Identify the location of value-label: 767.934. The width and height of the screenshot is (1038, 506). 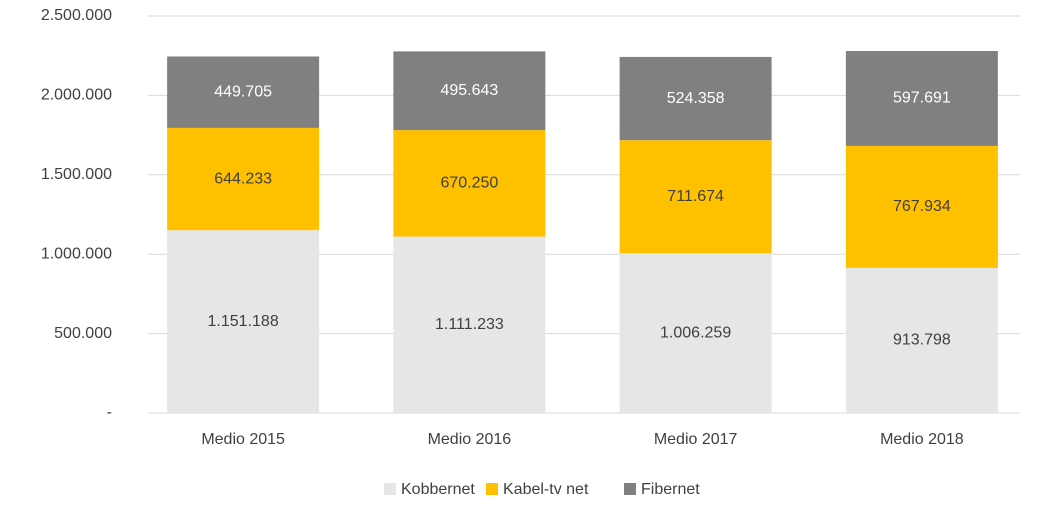
(922, 206).